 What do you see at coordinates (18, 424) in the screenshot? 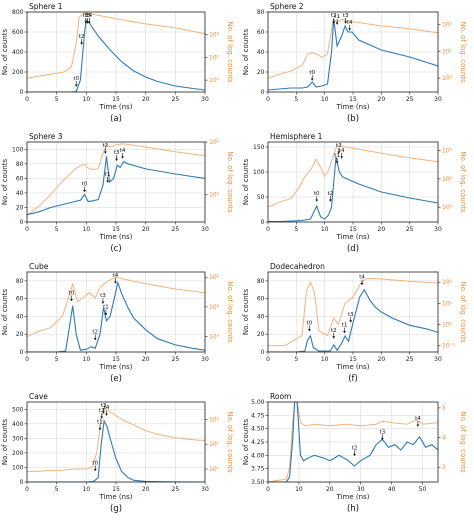
I see `y-tick-label: 400` at bounding box center [18, 424].